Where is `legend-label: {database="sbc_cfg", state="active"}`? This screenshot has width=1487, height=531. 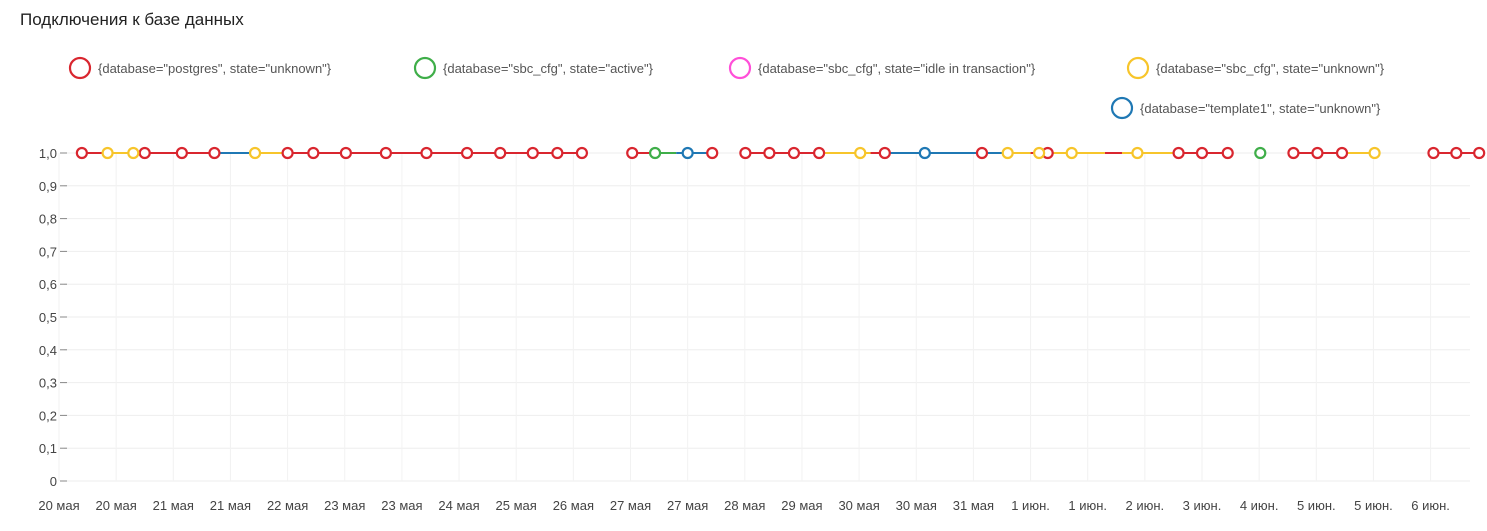
legend-label: {database="sbc_cfg", state="active"} is located at coordinates (548, 68).